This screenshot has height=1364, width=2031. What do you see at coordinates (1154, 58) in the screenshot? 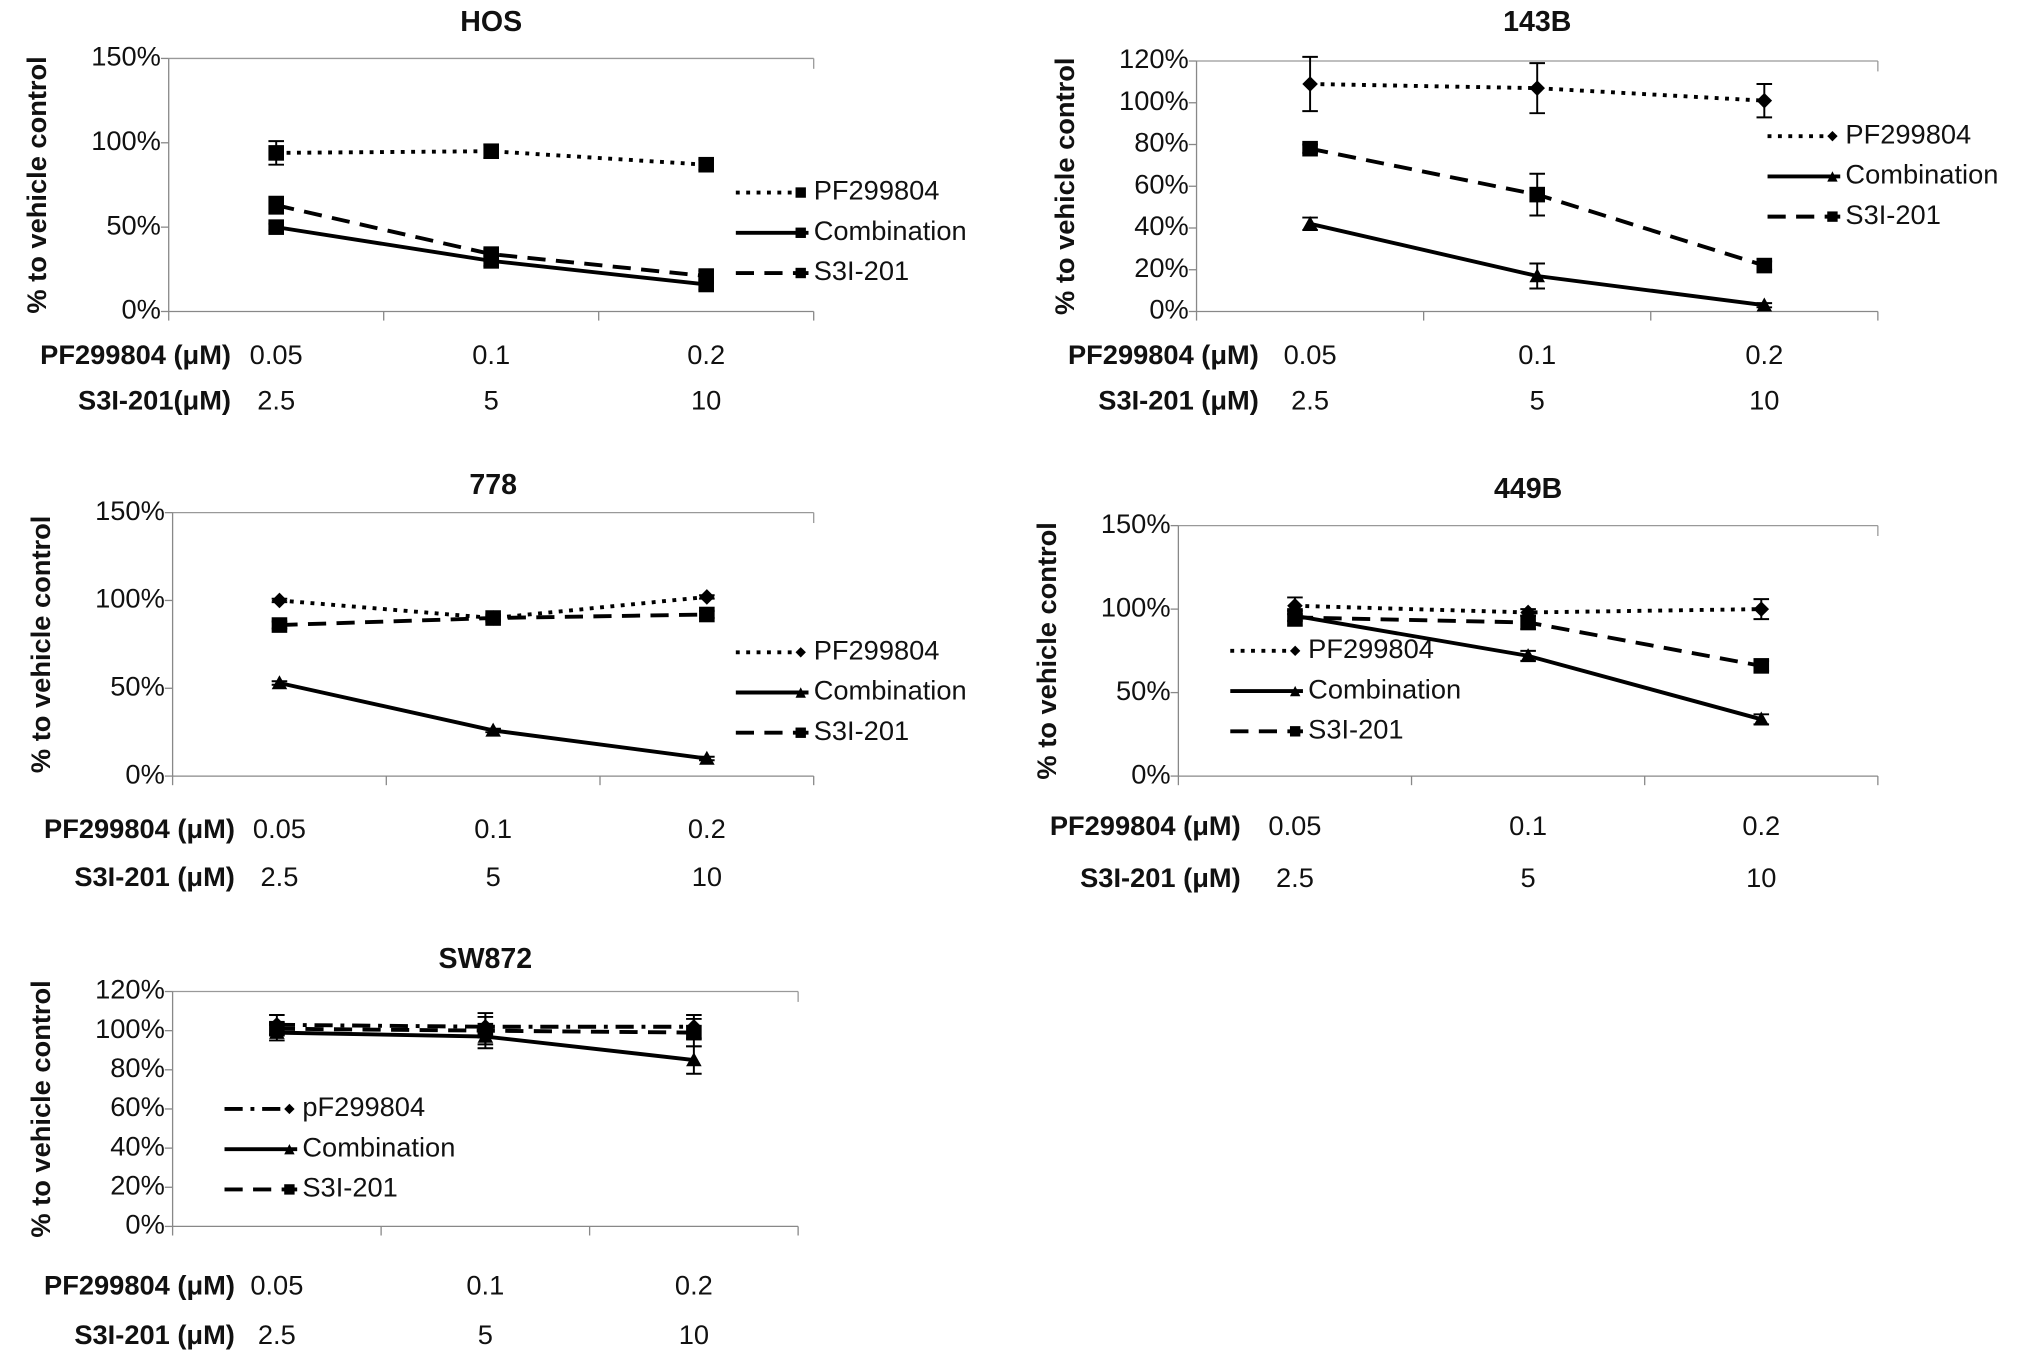
I see `y-tick-label: 120%` at bounding box center [1154, 58].